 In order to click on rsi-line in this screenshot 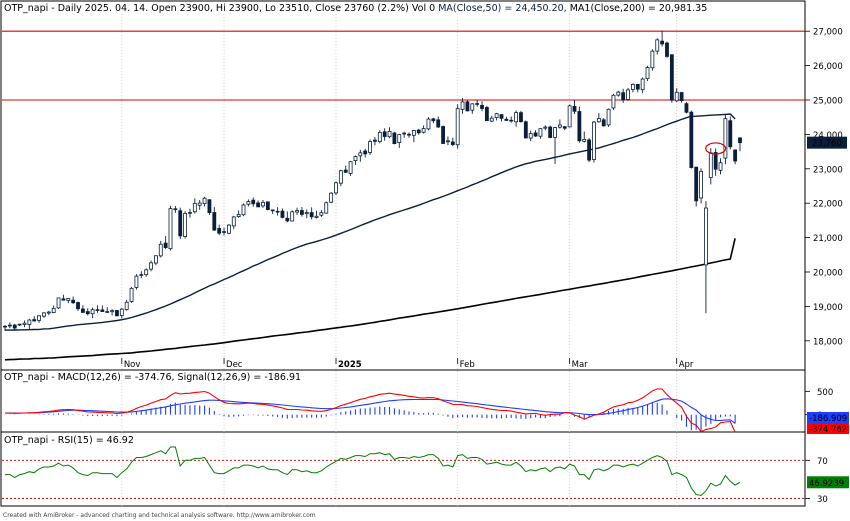, I will do `click(373, 471)`.